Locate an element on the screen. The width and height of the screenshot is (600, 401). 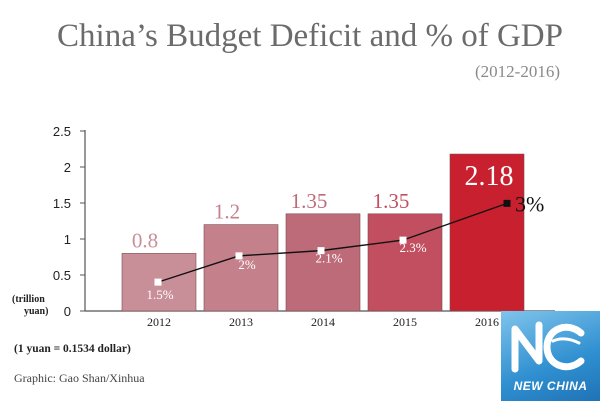
gdp-point-label: 3% is located at coordinates (529, 203).